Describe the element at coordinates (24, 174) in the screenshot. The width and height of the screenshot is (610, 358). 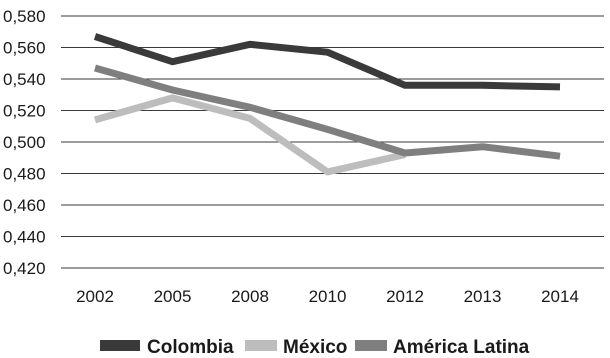
I see `y-tick-label: 0,480` at that location.